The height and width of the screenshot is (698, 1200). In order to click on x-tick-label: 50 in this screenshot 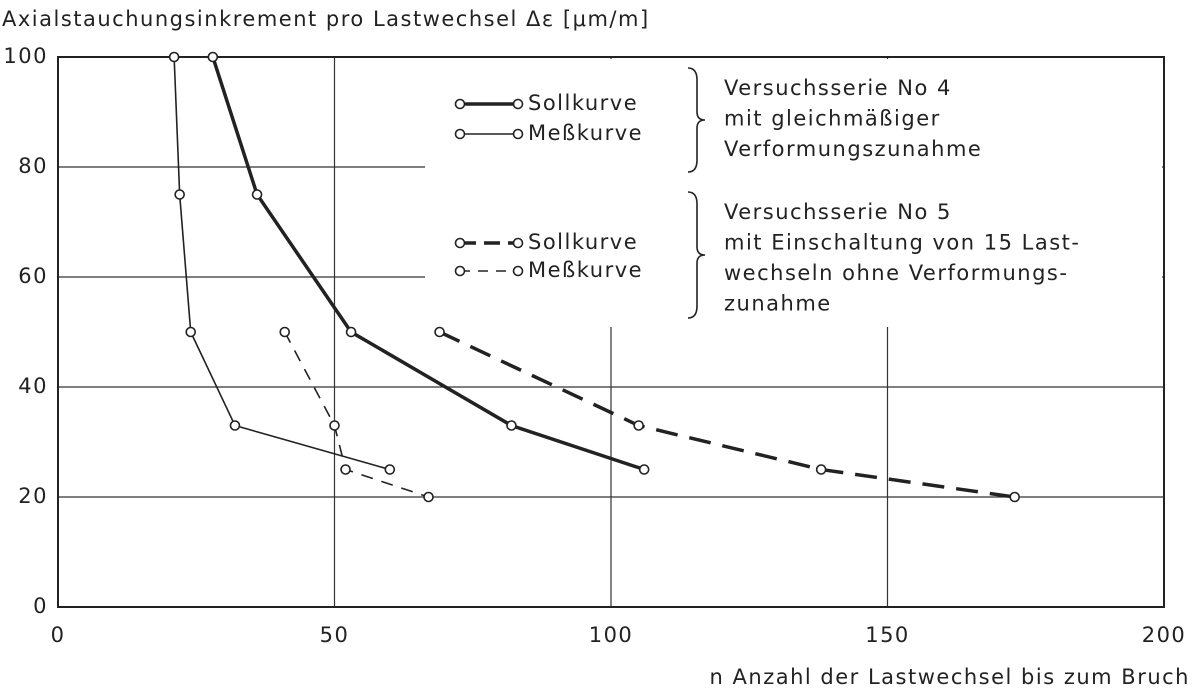, I will do `click(335, 635)`.